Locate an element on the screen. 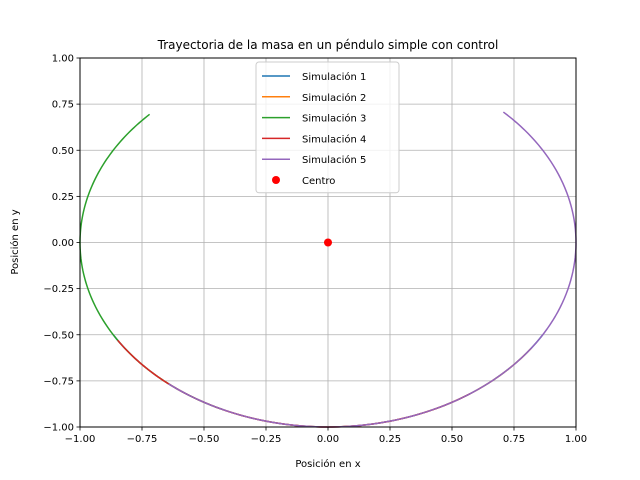 This screenshot has height=480, width=640. y-tick-label: 0.25 is located at coordinates (63, 197).